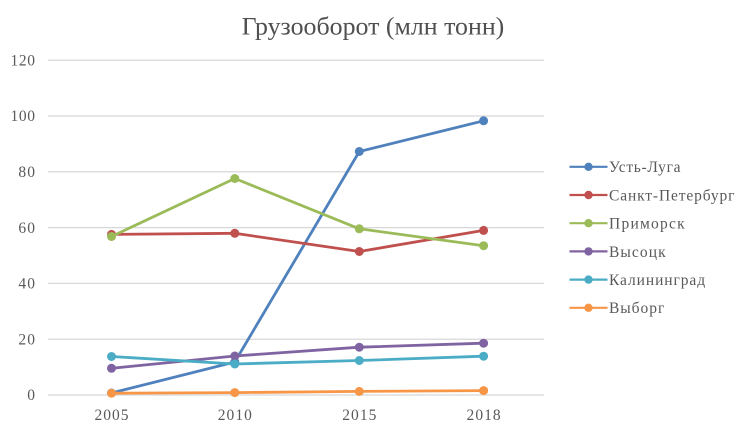 This screenshot has width=746, height=437. I want to click on svg-text: 100, so click(23, 116).